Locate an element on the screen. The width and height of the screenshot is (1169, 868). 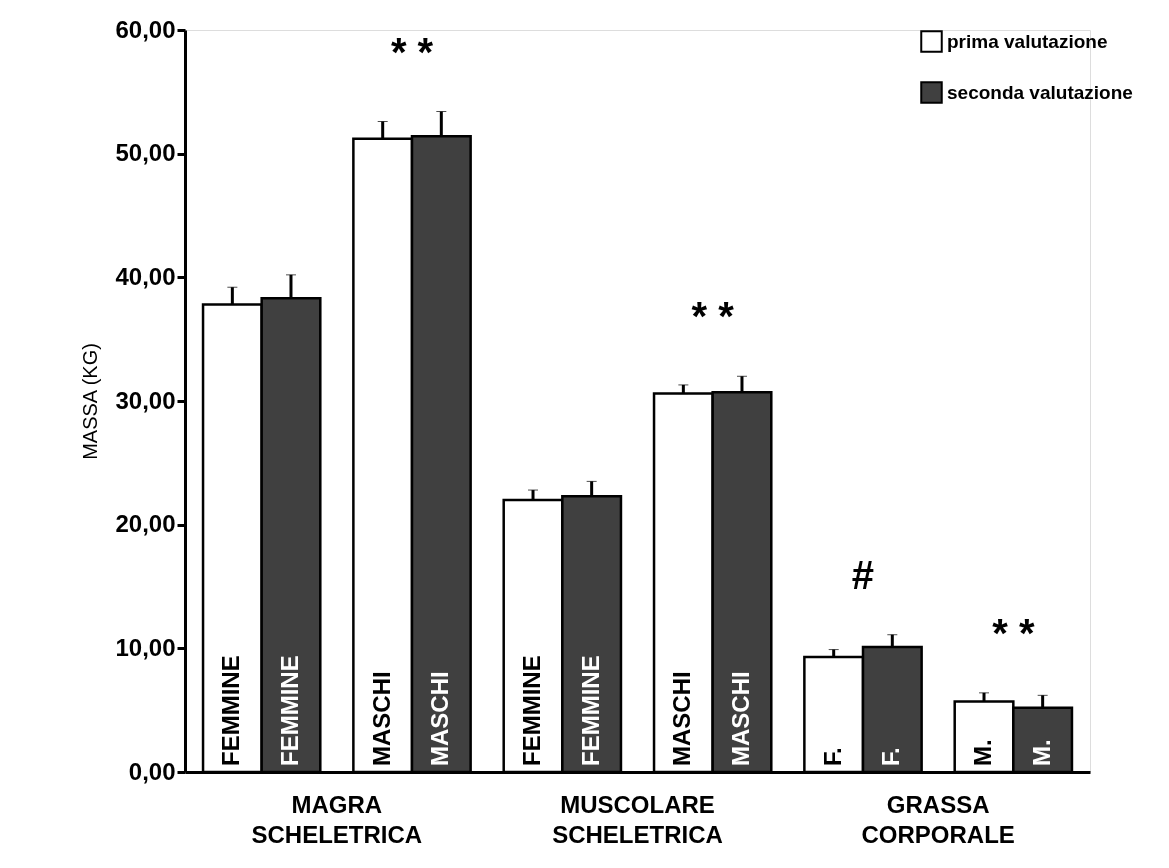
y-tick-label: 30,00 is located at coordinates (145, 400).